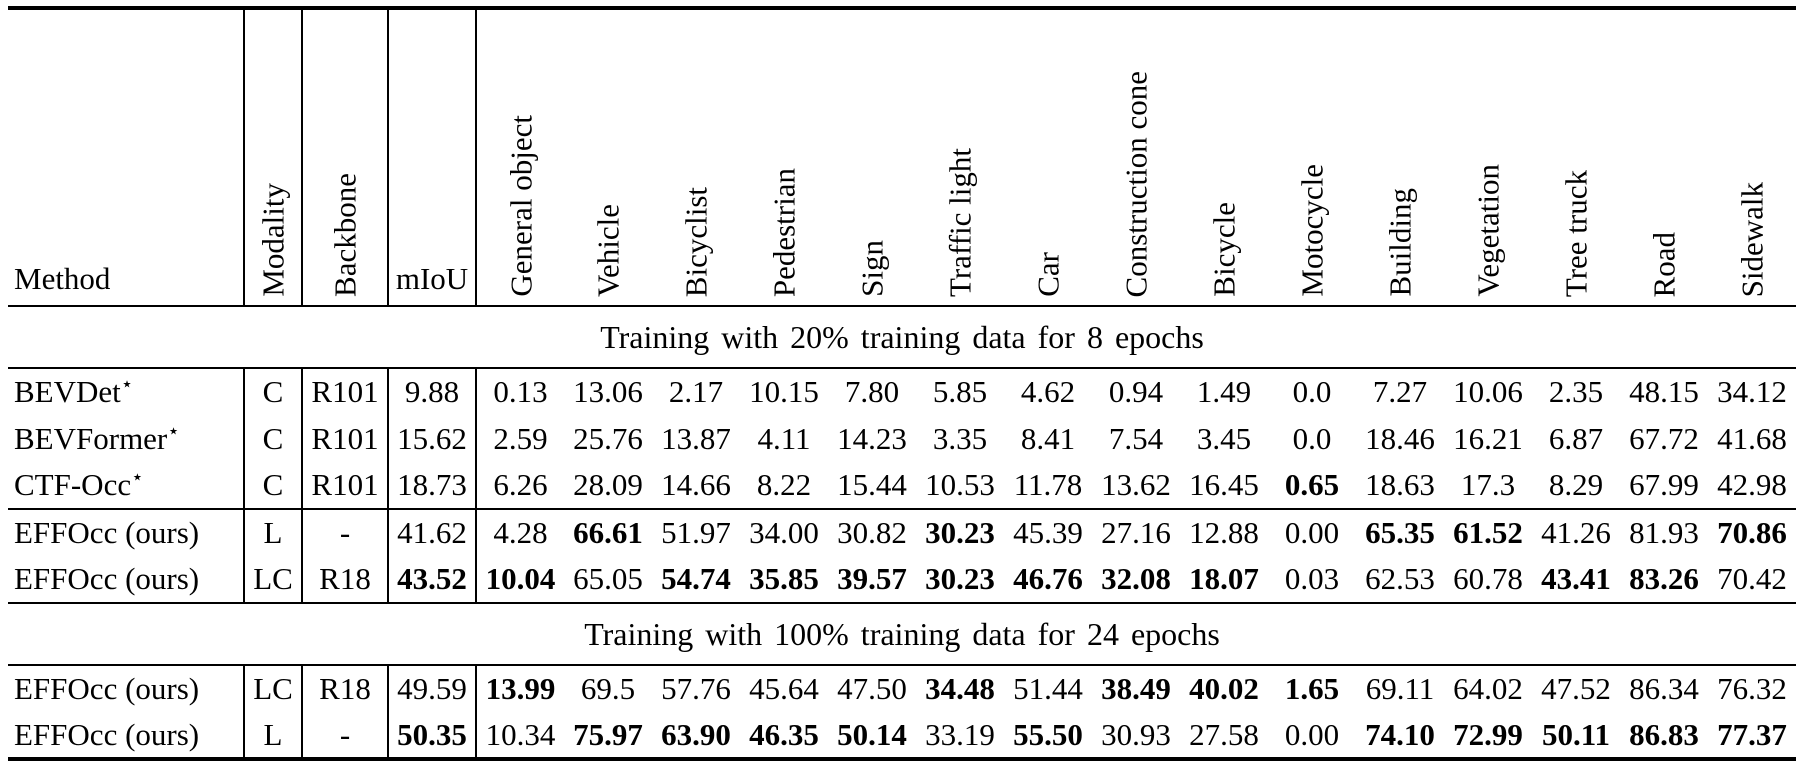 The image size is (1804, 780). I want to click on cell-value: 50.11, so click(1576, 734).